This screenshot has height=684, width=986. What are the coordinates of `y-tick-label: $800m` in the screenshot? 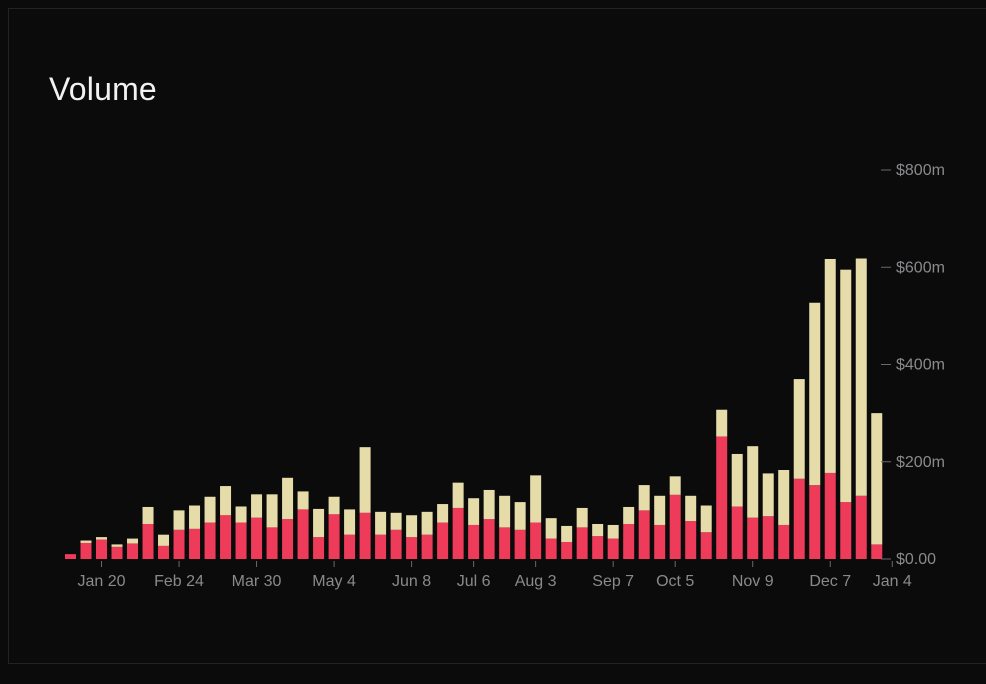 It's located at (920, 170).